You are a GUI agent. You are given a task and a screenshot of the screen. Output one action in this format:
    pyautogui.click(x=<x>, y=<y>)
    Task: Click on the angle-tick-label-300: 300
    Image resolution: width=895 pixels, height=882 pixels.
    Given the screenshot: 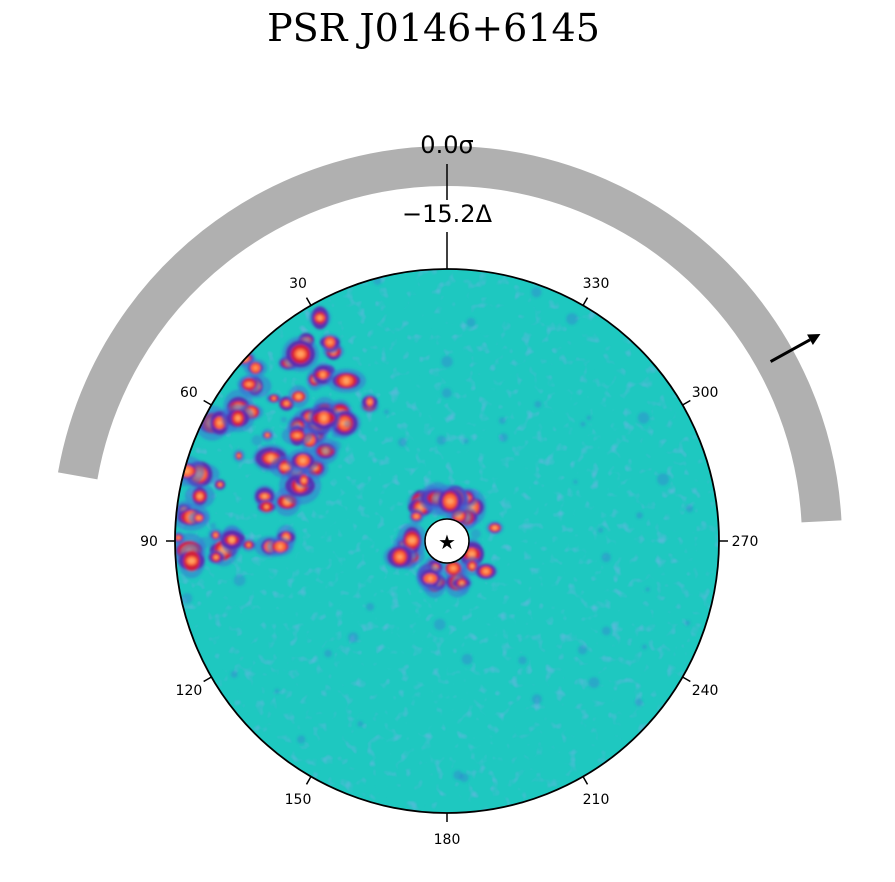 What is the action you would take?
    pyautogui.click(x=705, y=393)
    